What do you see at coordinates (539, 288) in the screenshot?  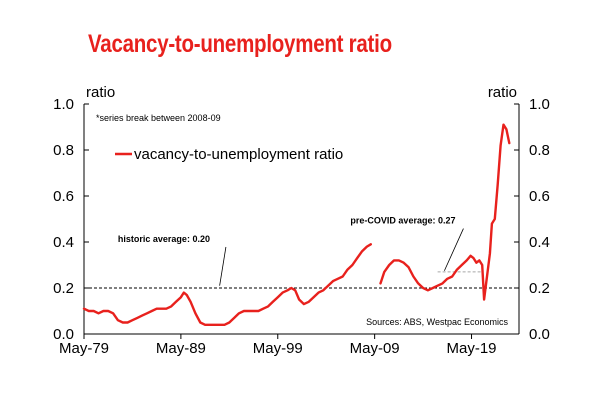 I see `y-tick-label-right: 0.2` at bounding box center [539, 288].